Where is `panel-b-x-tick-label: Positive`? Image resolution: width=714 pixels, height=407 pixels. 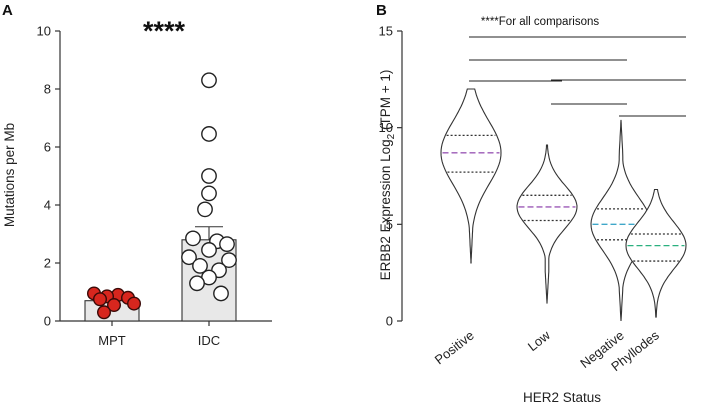 panel-b-x-tick-label: Positive is located at coordinates (454, 348).